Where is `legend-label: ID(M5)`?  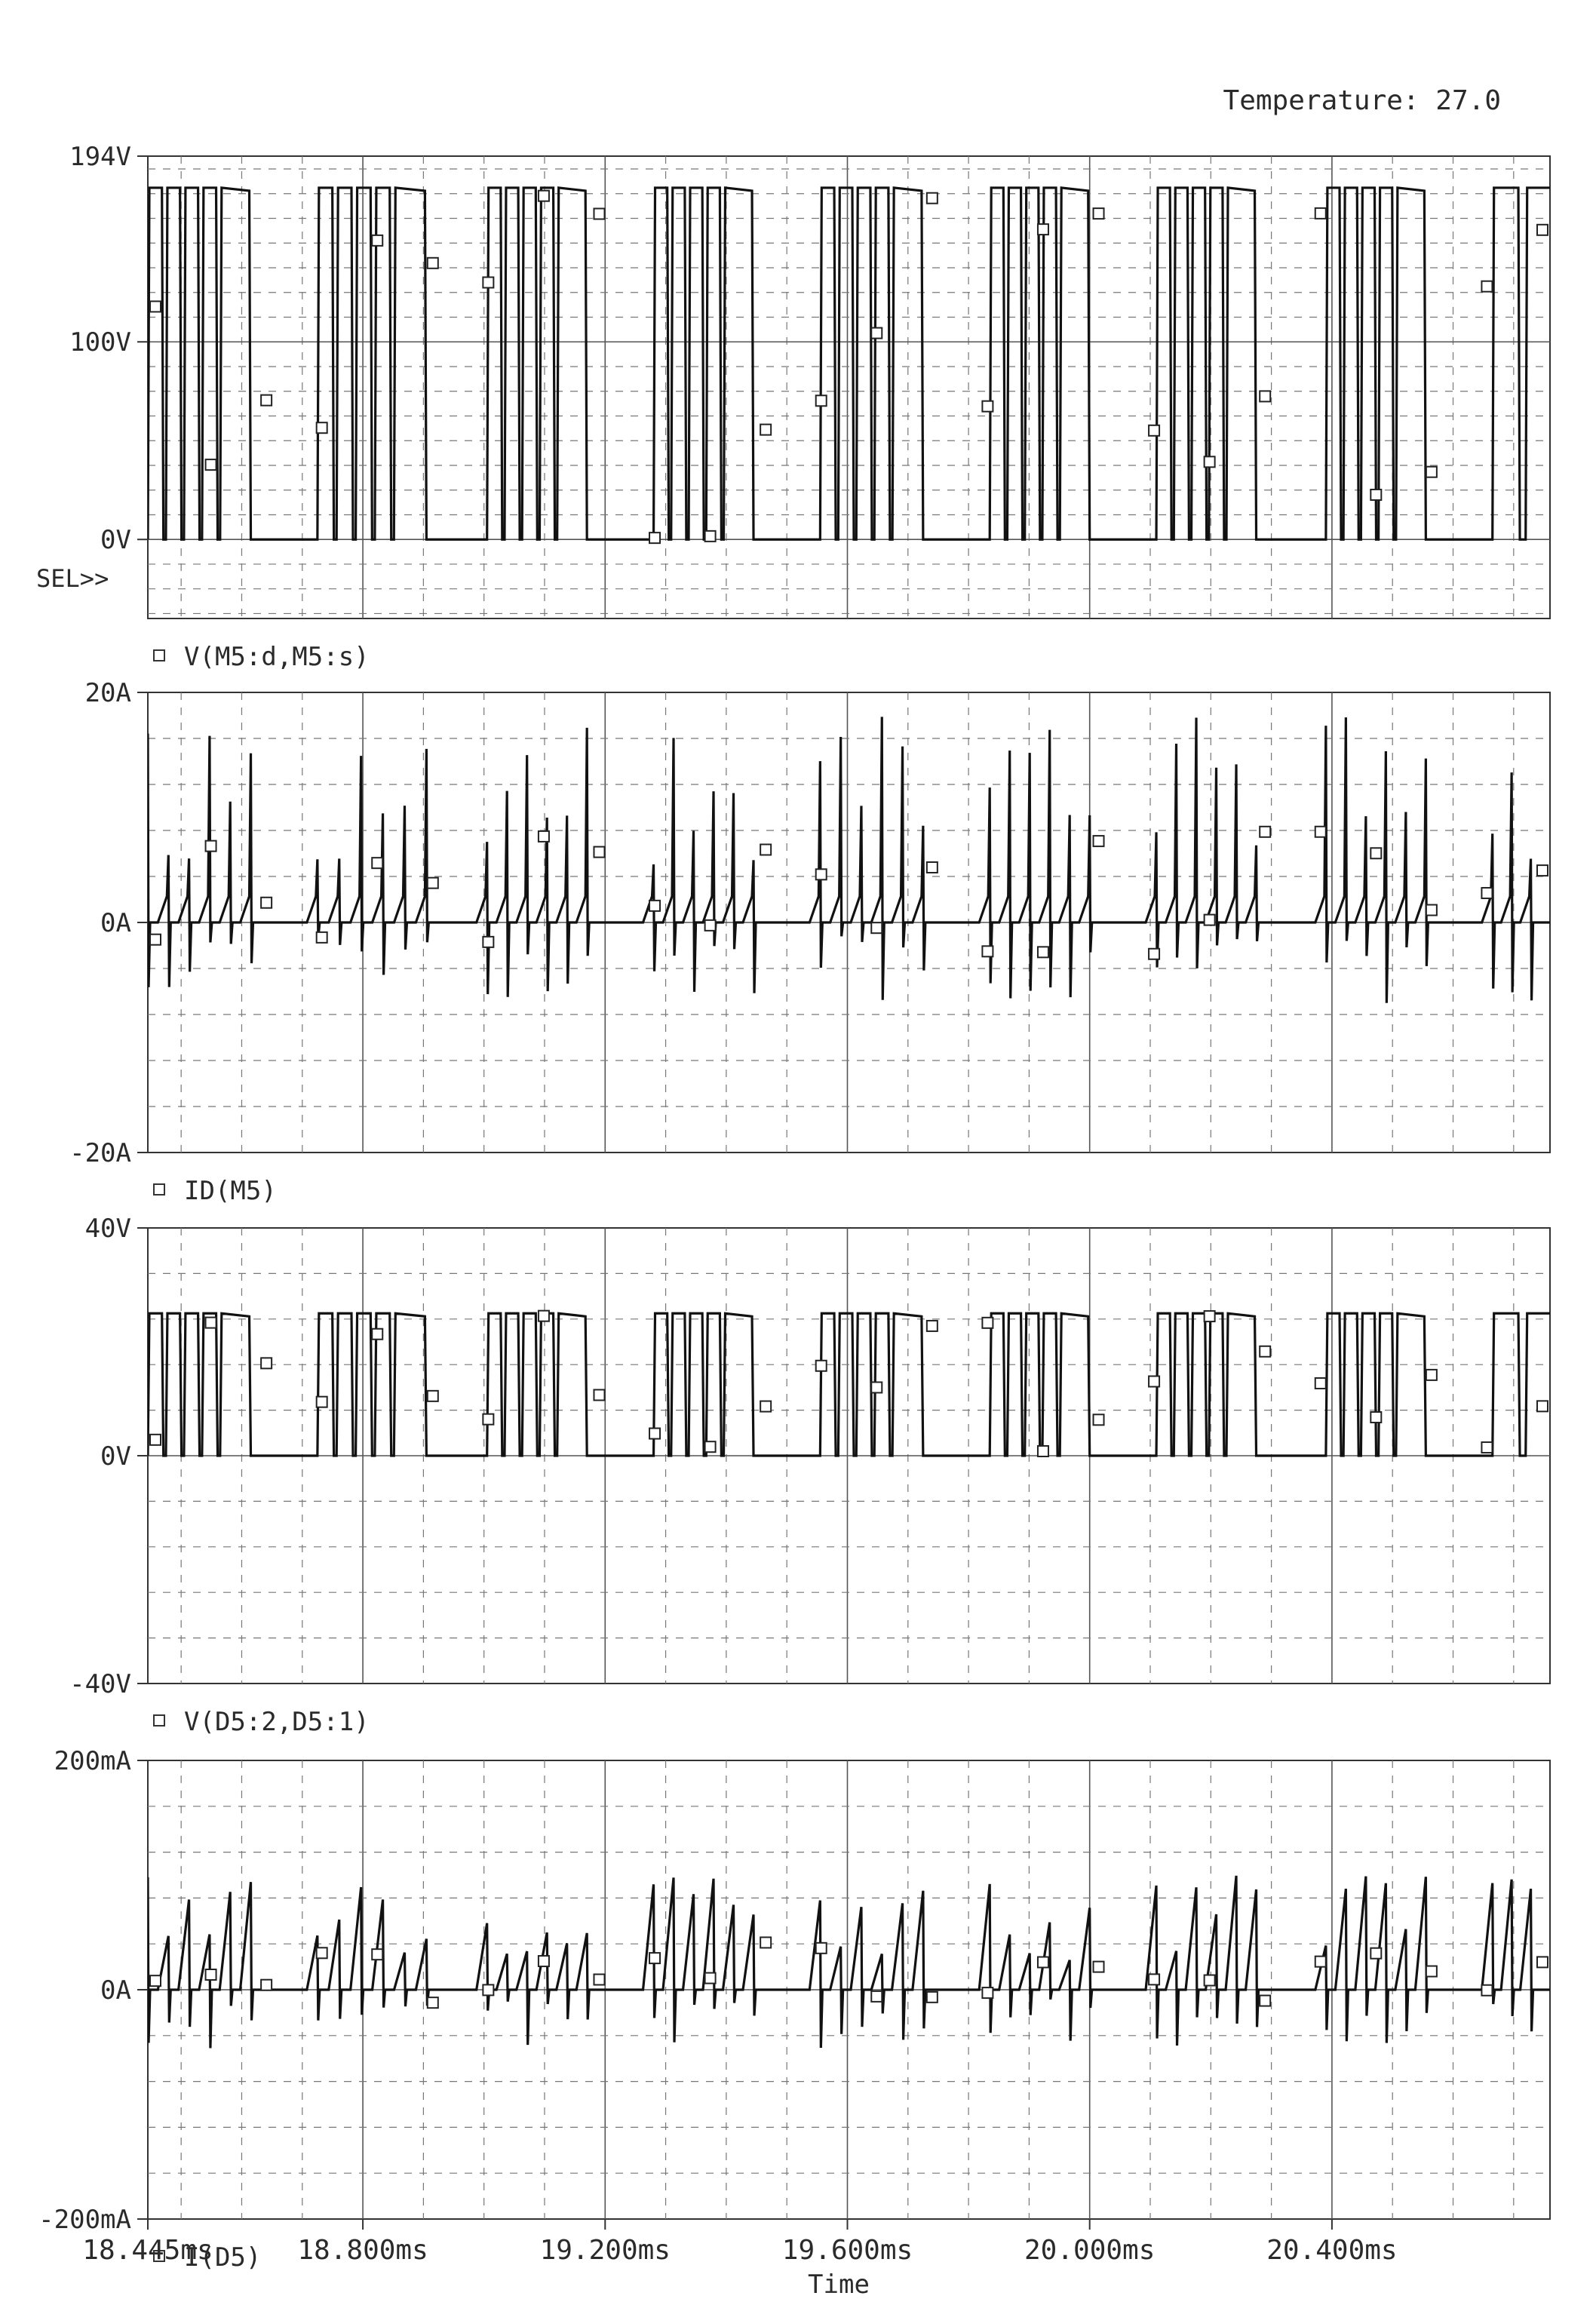 legend-label: ID(M5) is located at coordinates (230, 1191).